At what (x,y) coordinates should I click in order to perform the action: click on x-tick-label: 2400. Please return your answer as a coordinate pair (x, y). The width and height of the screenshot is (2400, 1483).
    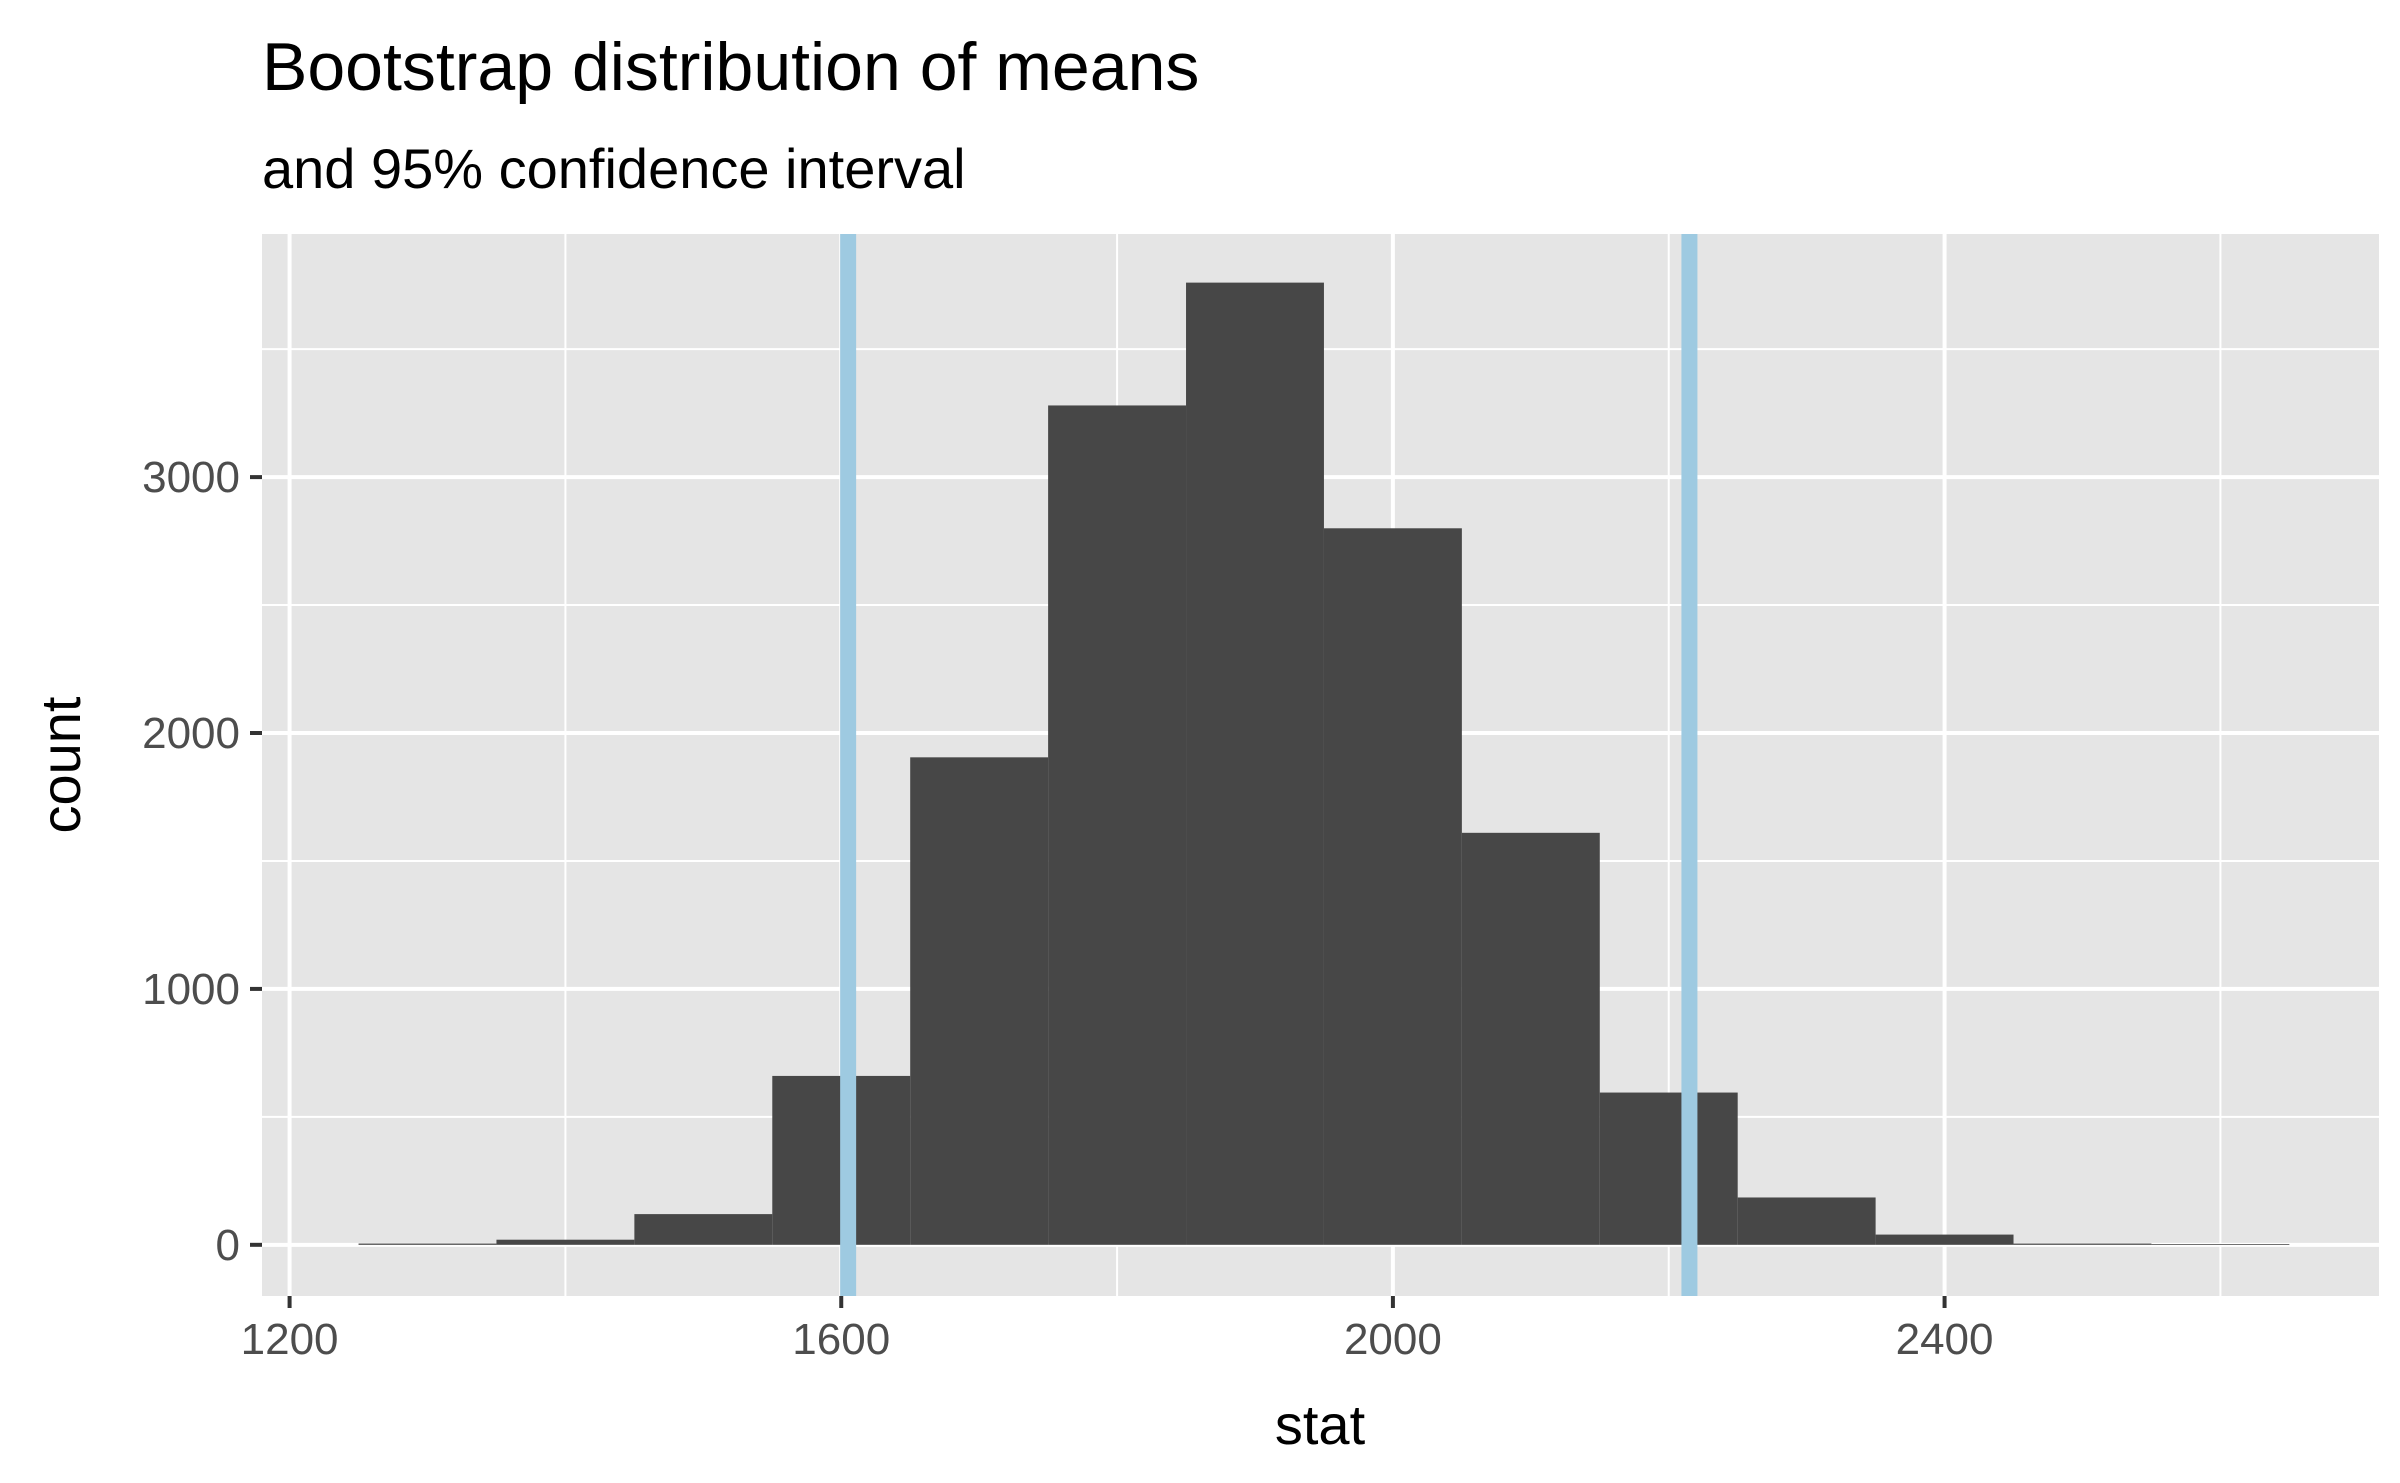
    Looking at the image, I should click on (1945, 1339).